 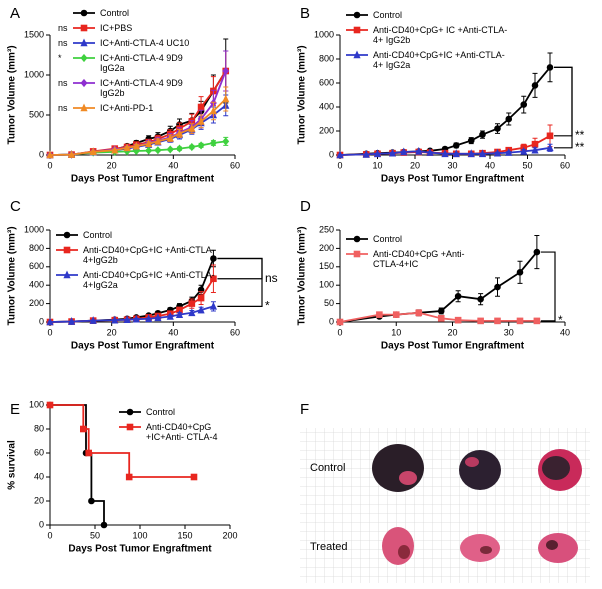 What do you see at coordinates (329, 547) in the screenshot?
I see `photo-row-label: Treated` at bounding box center [329, 547].